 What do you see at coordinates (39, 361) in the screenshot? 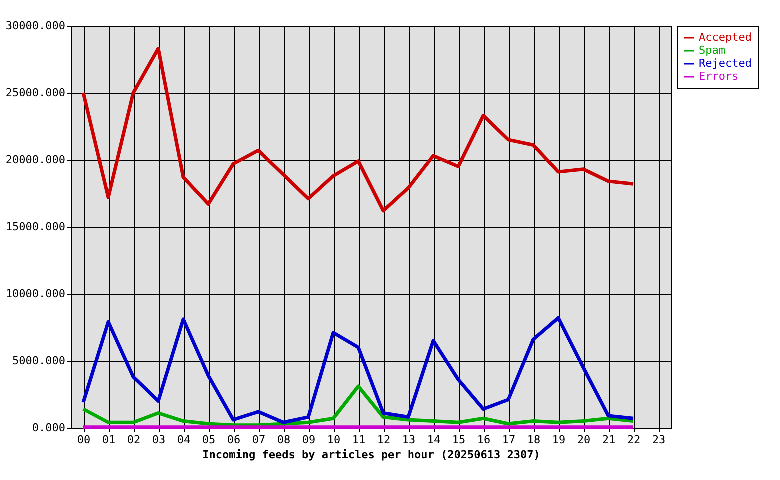
I see `y-tick-label: 5000.000` at bounding box center [39, 361].